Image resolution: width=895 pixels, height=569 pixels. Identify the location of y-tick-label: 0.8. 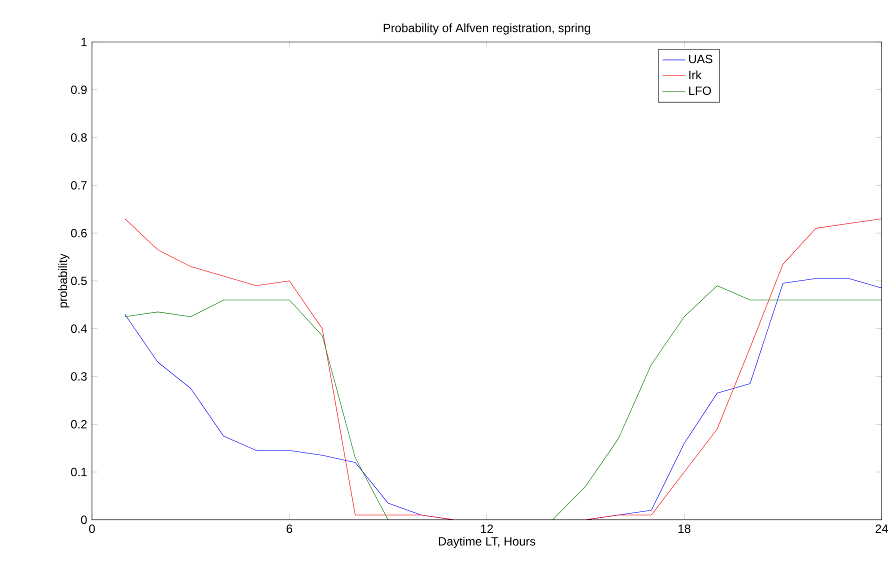
(79, 137).